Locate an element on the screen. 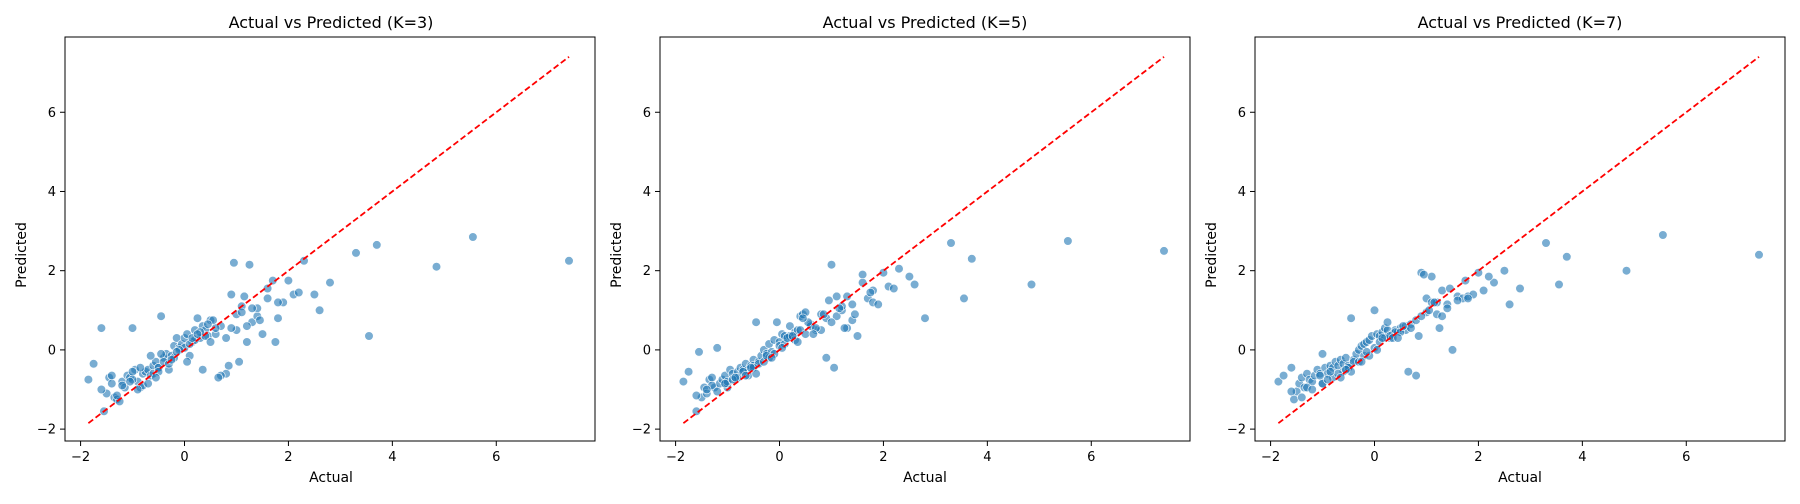  x-tick-label: 2 is located at coordinates (288, 457).